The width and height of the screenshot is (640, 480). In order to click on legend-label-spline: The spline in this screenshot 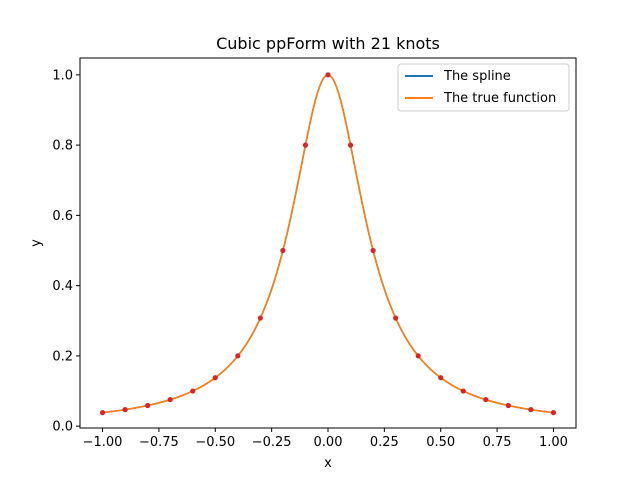, I will do `click(477, 76)`.